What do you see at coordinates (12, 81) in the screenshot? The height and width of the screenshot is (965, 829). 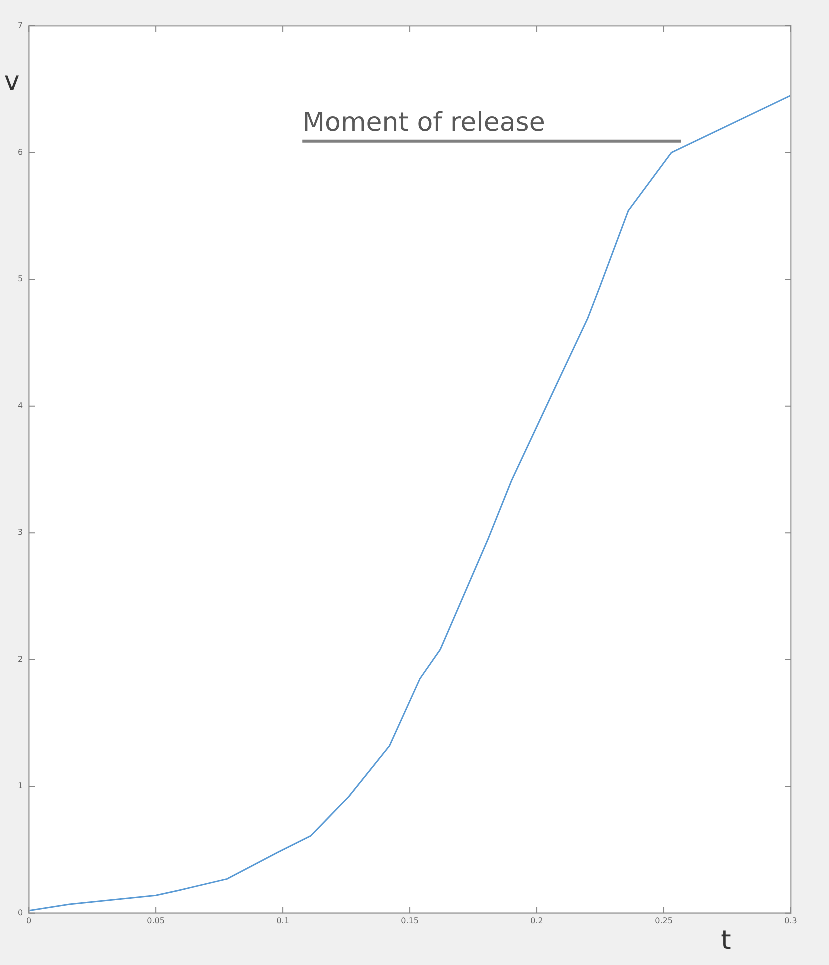 I see `y-axis-title: v` at bounding box center [12, 81].